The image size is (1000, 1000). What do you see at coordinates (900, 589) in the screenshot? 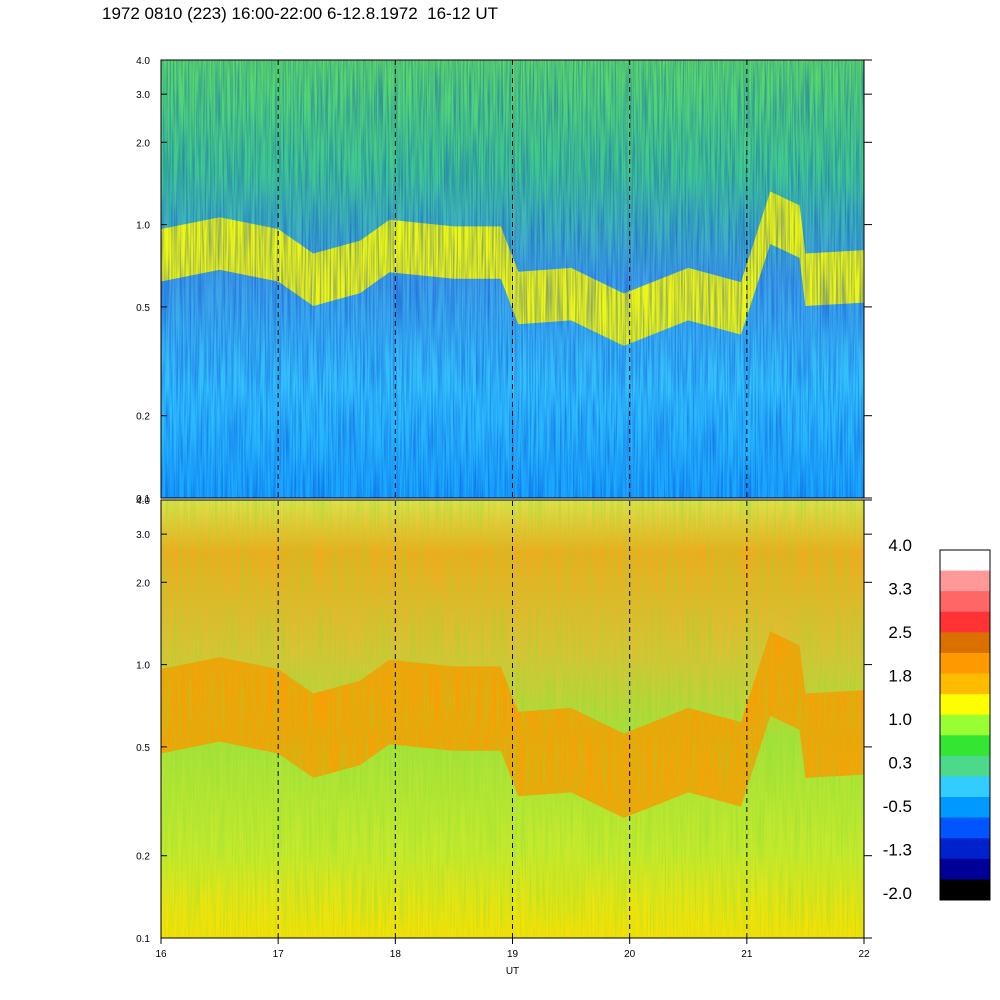
I see `colorbar-label: 3.3` at bounding box center [900, 589].